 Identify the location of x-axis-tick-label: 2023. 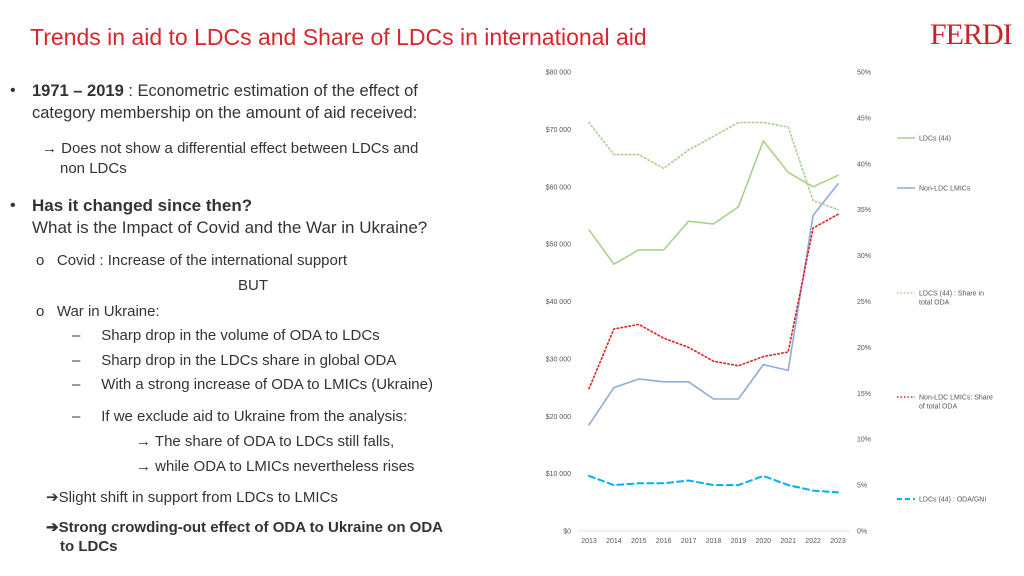
(838, 541).